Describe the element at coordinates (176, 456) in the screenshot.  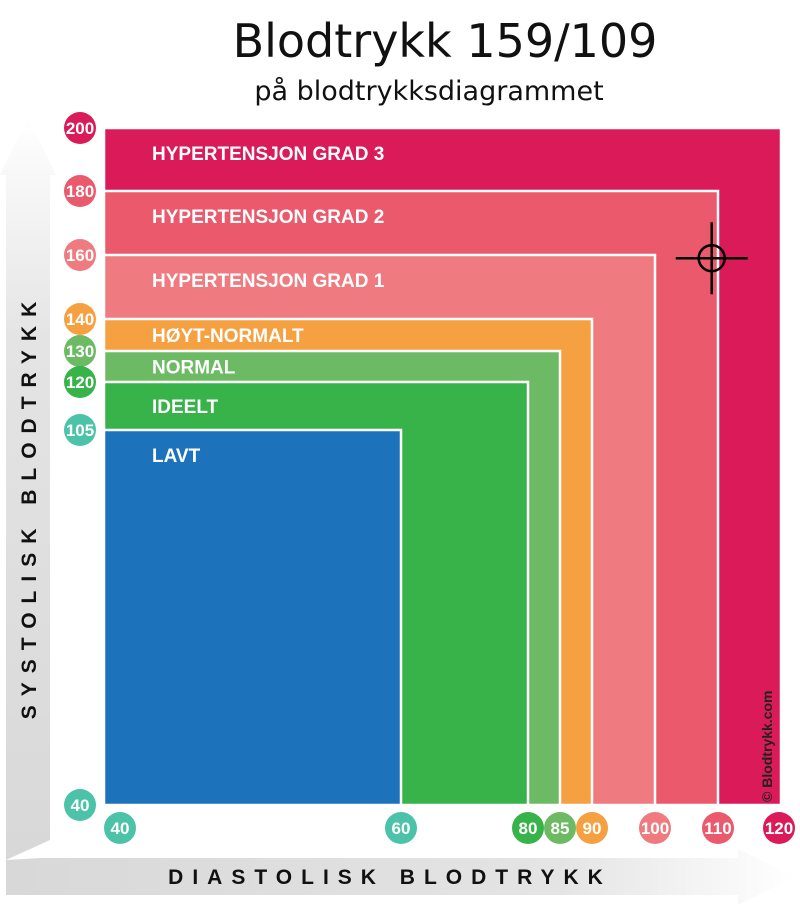
I see `zone-label-lavt: LAVT` at that location.